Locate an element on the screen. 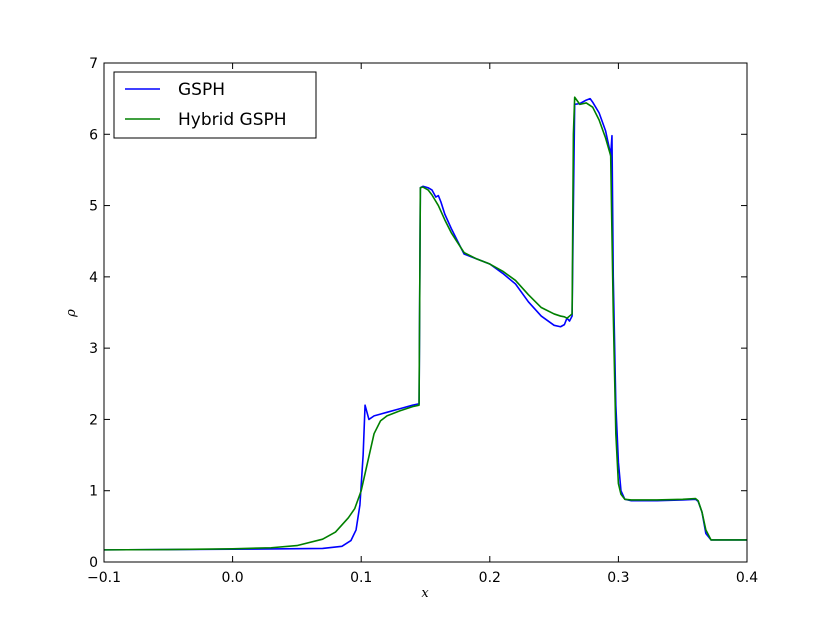 Image resolution: width=830 pixels, height=626 pixels. legend: GSPH Hybrid GSPH is located at coordinates (215, 105).